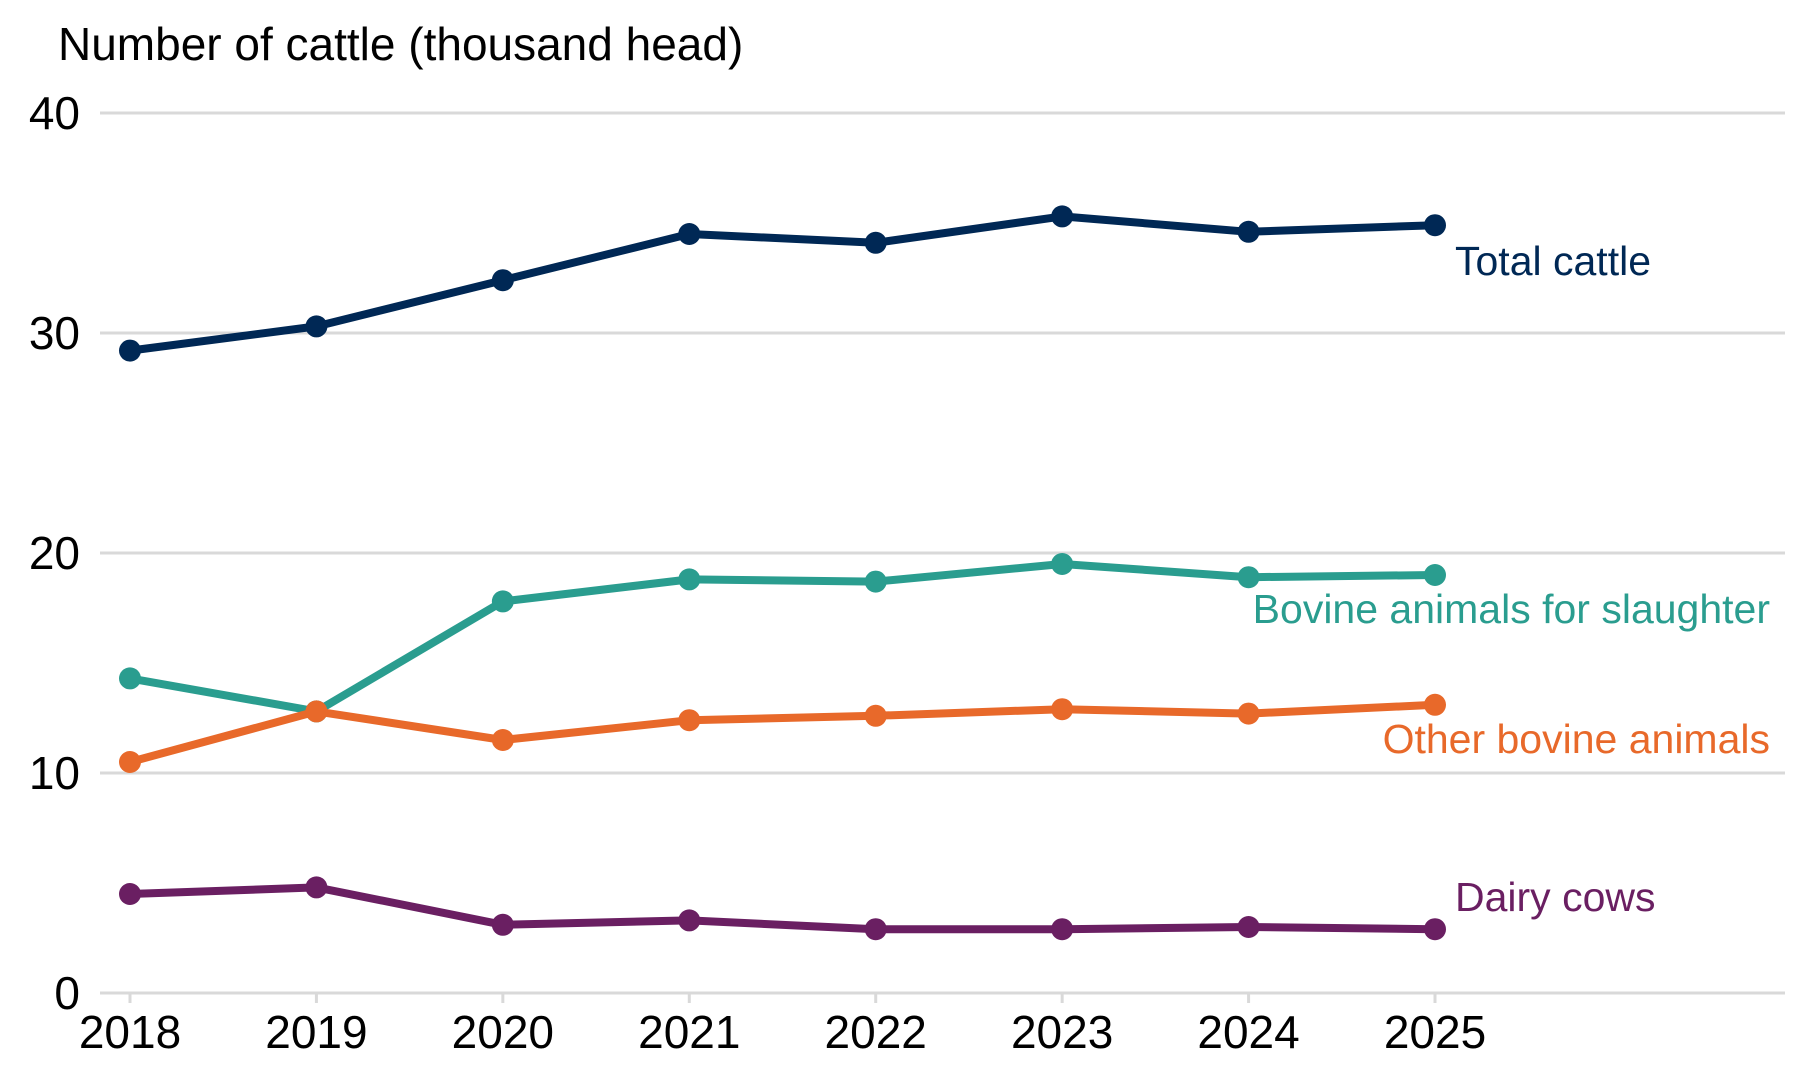  I want to click on series-label: Bovine animals for slaughter, so click(1511, 609).